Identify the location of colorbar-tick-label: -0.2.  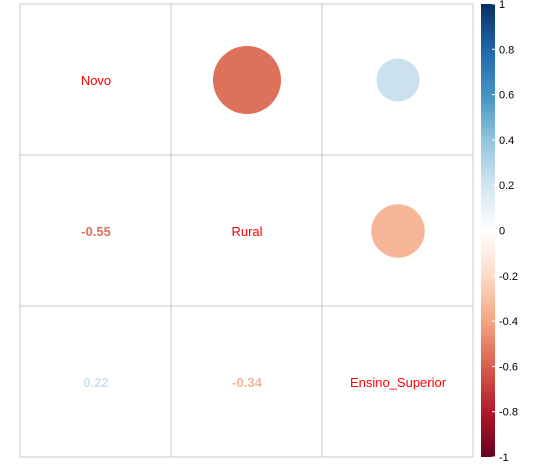
(508, 277).